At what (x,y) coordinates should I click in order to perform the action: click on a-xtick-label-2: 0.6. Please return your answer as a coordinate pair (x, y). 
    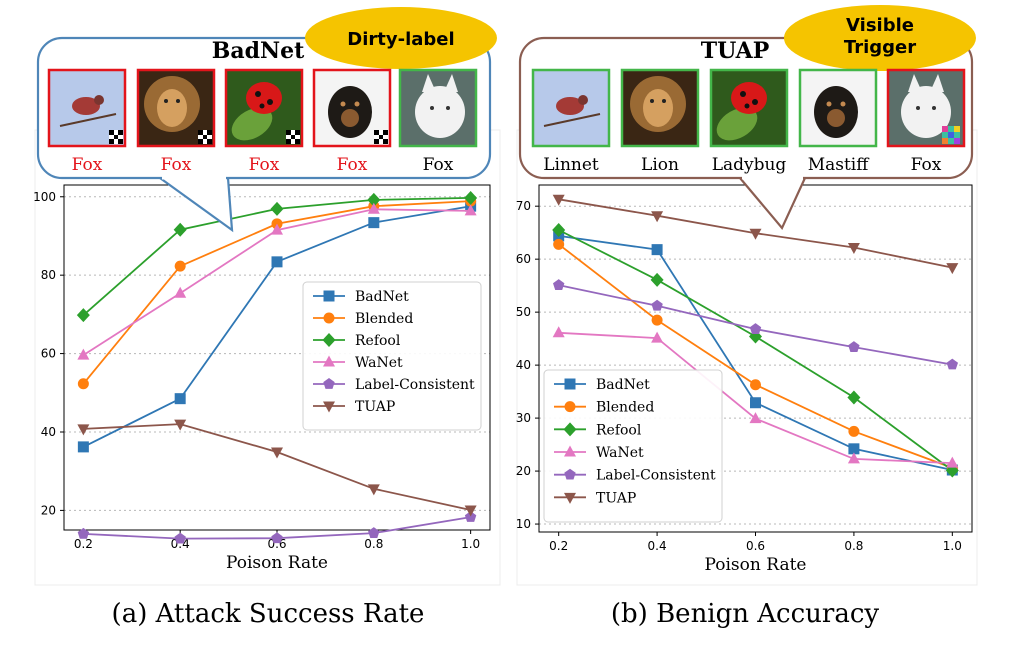
    Looking at the image, I should click on (276, 544).